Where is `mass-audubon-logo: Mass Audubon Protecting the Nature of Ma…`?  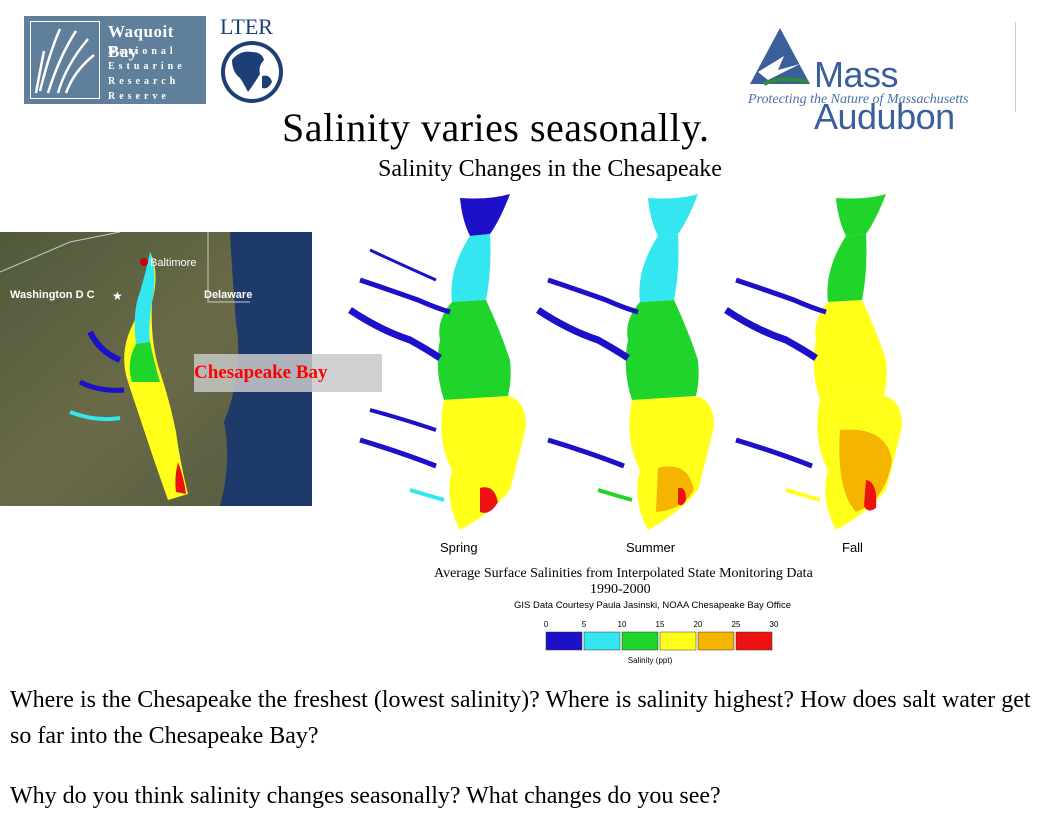 mass-audubon-logo: Mass Audubon Protecting the Nature of Ma… is located at coordinates (881, 79).